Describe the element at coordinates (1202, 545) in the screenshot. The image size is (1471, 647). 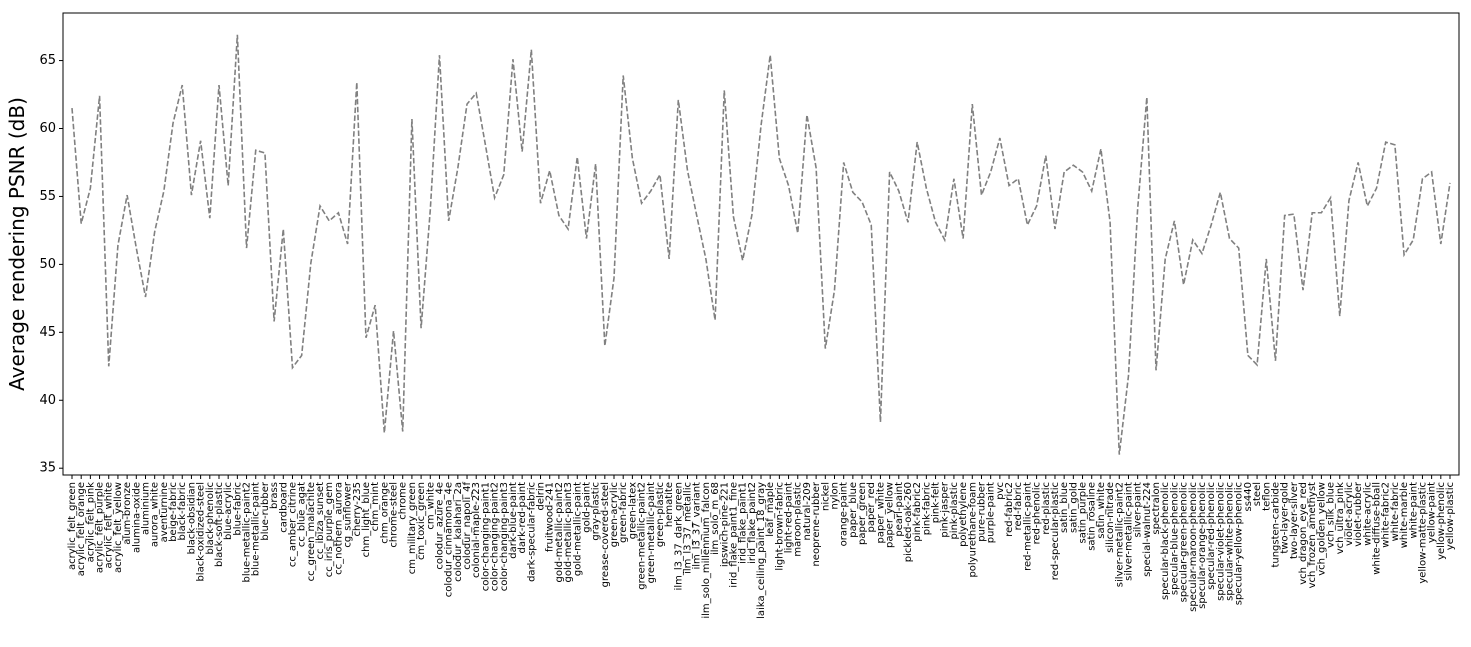
I see `x-tick-label: specular-orange-phenolic` at that location.